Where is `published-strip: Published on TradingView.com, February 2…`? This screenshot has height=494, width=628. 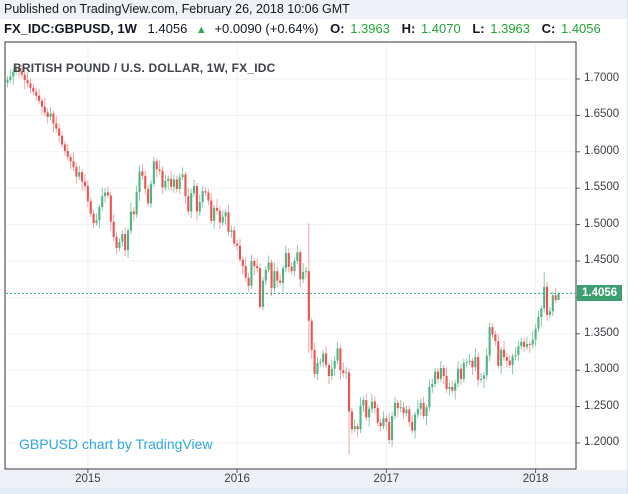
published-strip: Published on TradingView.com, February 2… is located at coordinates (313, 9).